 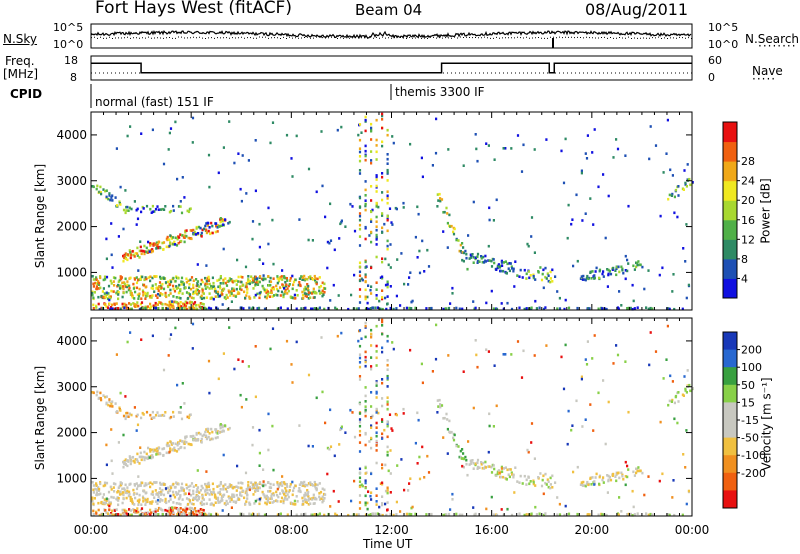 I want to click on x-tick-label: 20:00, so click(x=592, y=530).